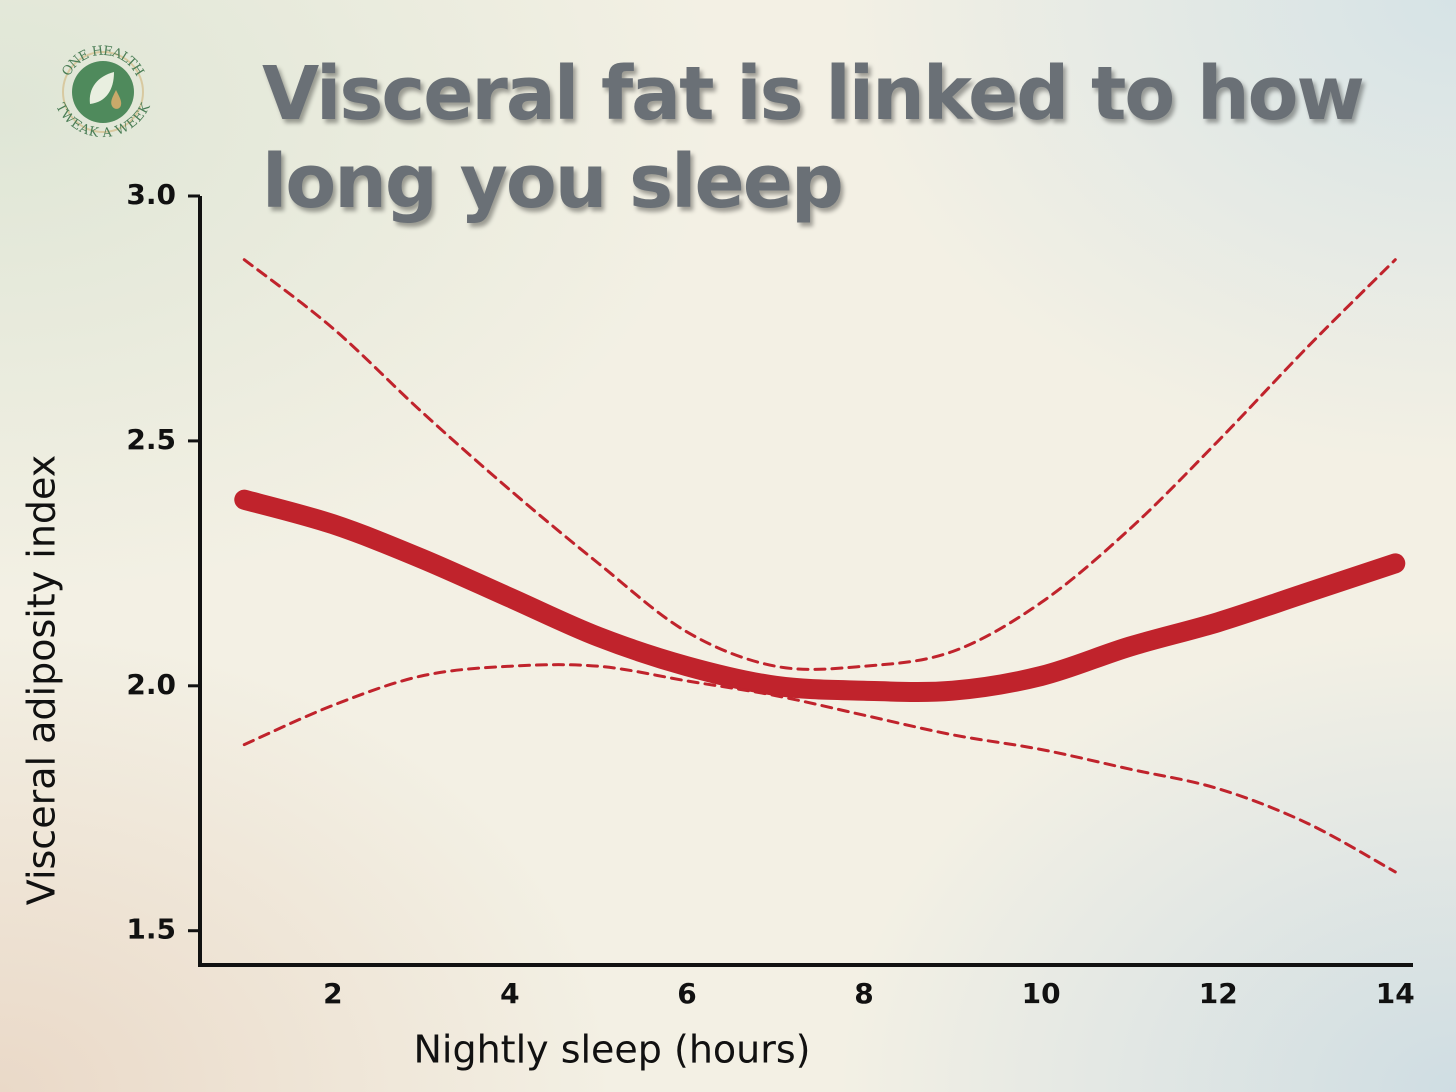 The height and width of the screenshot is (1092, 1456). Describe the element at coordinates (151, 929) in the screenshot. I see `y-tick-label: 1.5` at that location.